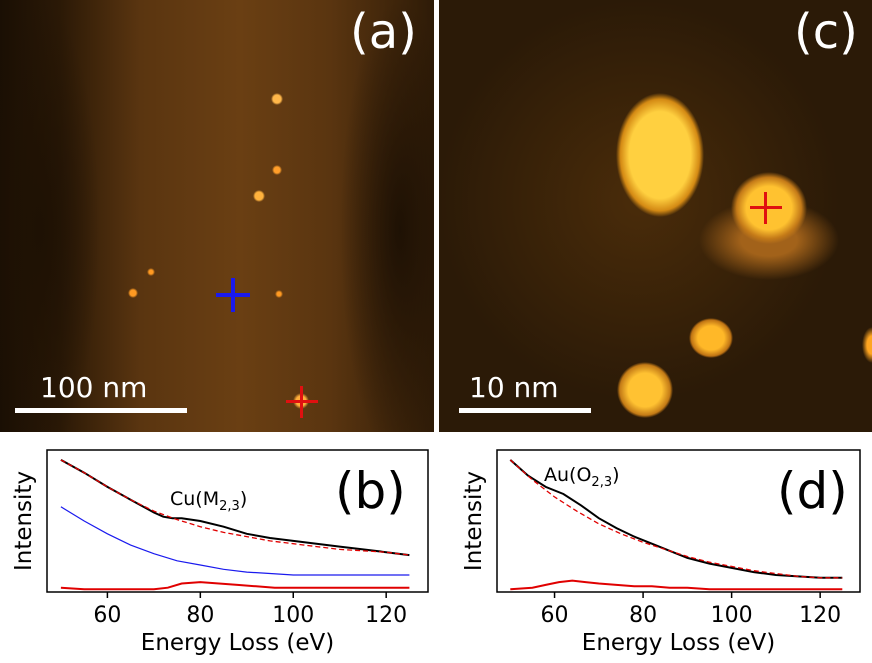  What do you see at coordinates (826, 32) in the screenshot?
I see `panel-label-c: (c)` at bounding box center [826, 32].